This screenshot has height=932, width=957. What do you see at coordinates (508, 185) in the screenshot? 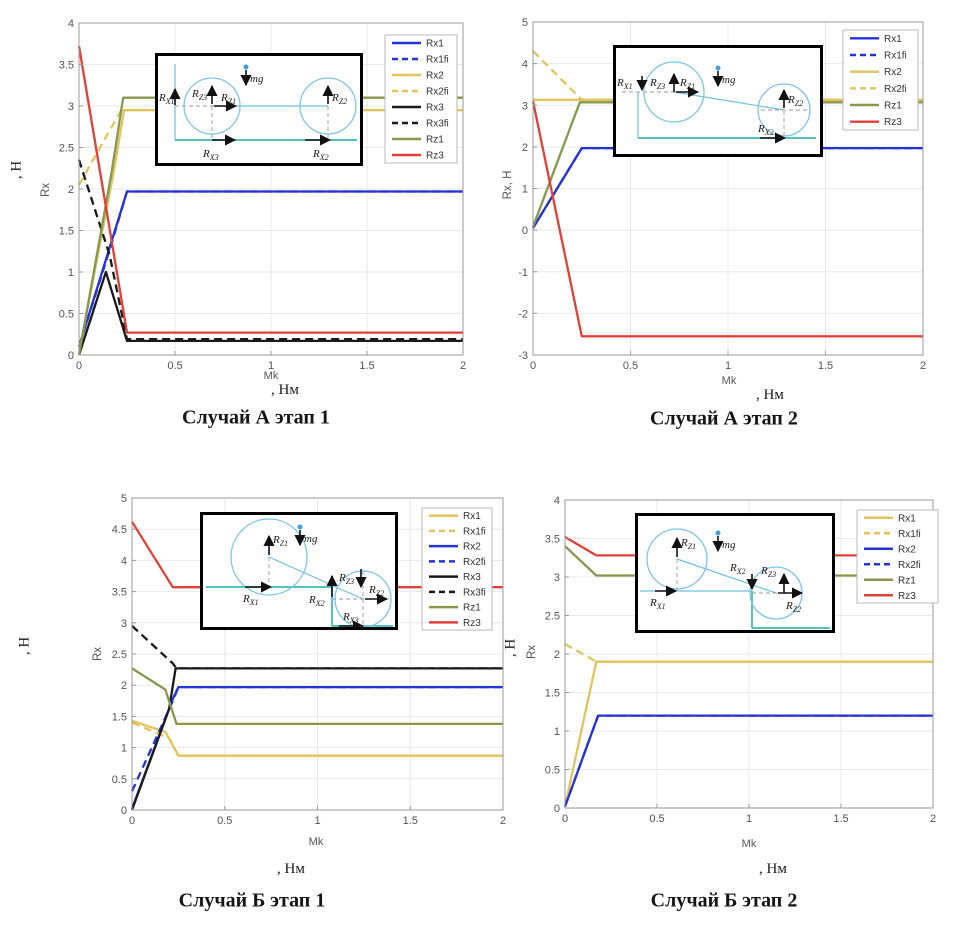
I see `y-axis-label-a2: Rx, Н` at bounding box center [508, 185].